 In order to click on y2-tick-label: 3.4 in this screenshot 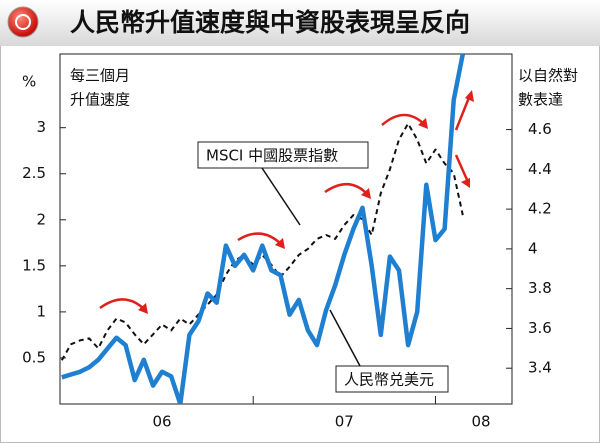, I will do `click(540, 368)`.